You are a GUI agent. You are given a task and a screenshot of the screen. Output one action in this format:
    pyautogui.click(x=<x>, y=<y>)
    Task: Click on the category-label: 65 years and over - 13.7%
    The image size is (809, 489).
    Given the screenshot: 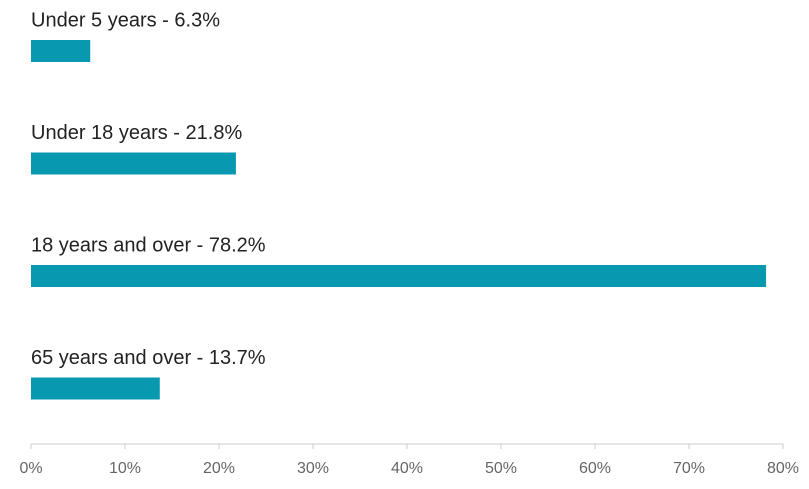 What is the action you would take?
    pyautogui.click(x=148, y=358)
    